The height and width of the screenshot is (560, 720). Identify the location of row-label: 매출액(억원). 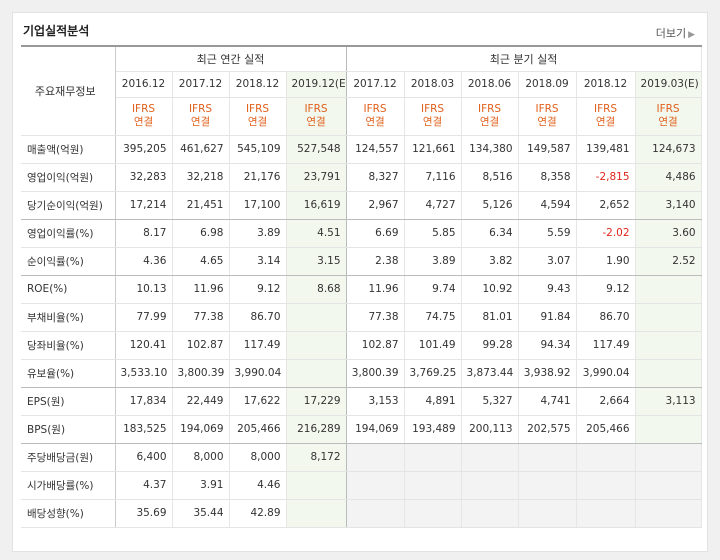
(68, 149).